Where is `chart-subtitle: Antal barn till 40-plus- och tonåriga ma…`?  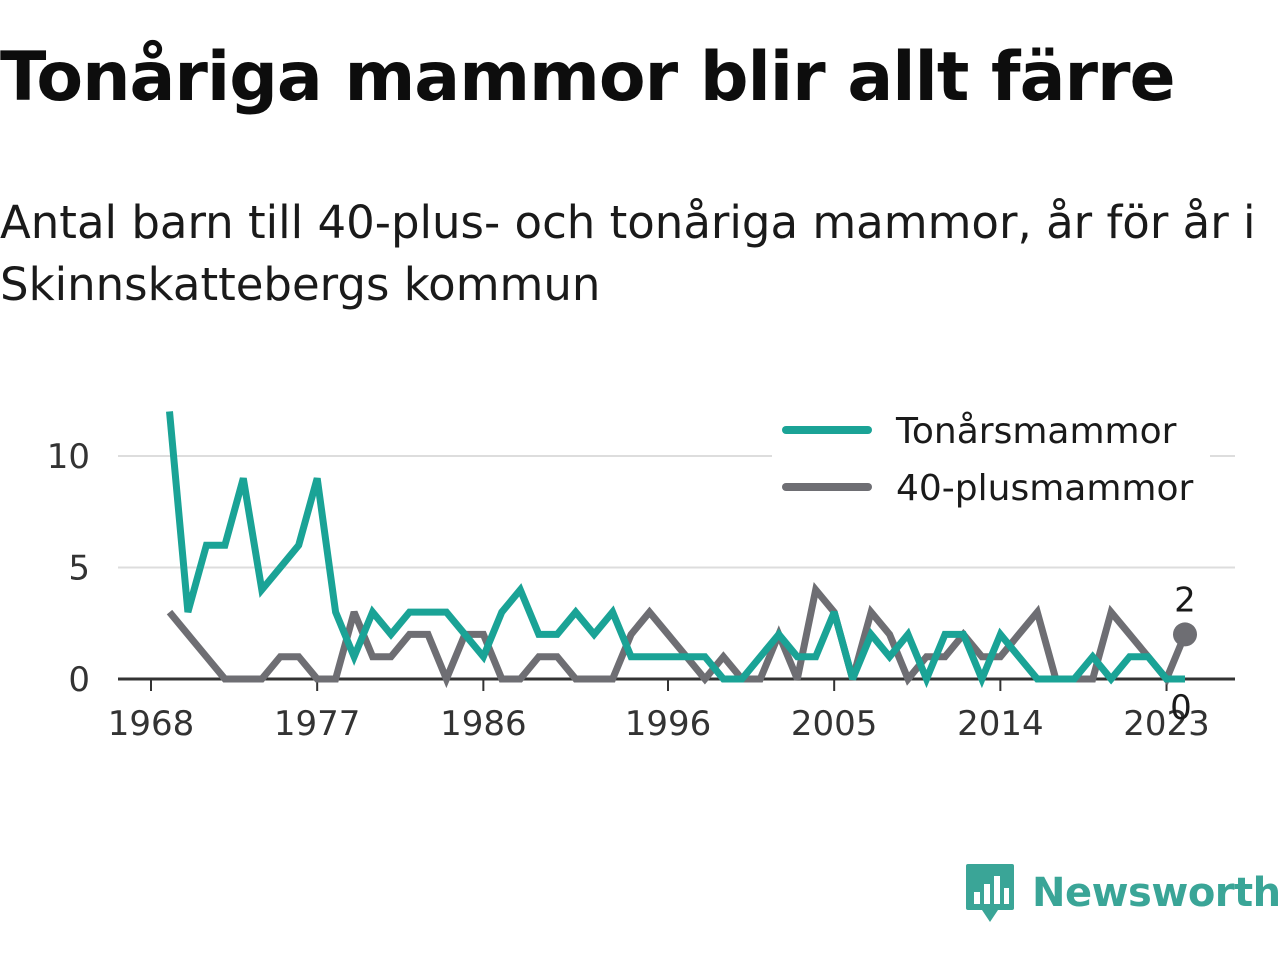 chart-subtitle: Antal barn till 40-plus- och tonåriga ma… is located at coordinates (628, 253).